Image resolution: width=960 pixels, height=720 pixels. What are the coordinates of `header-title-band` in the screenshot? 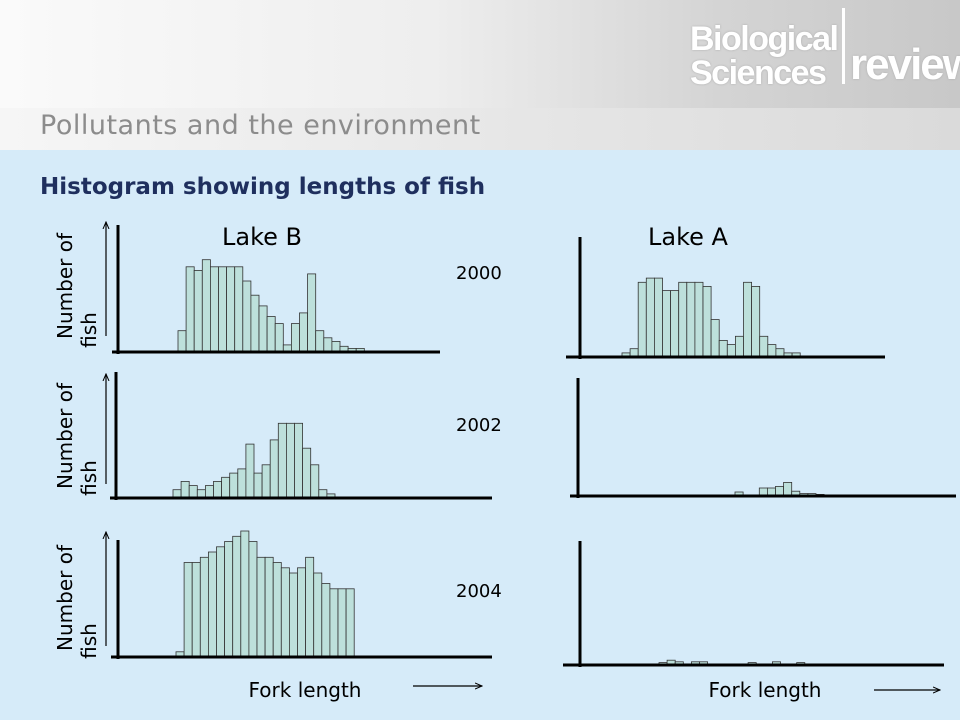 It's located at (480, 129).